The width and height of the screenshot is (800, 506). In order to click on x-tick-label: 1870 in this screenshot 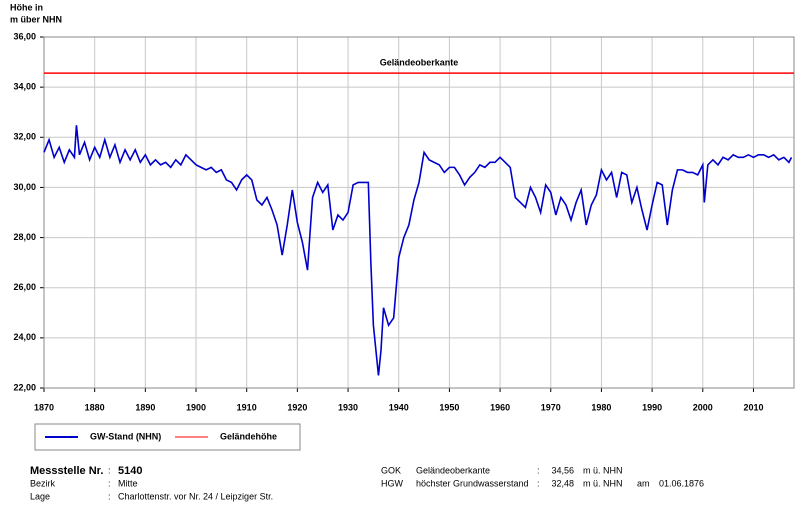, I will do `click(44, 407)`.